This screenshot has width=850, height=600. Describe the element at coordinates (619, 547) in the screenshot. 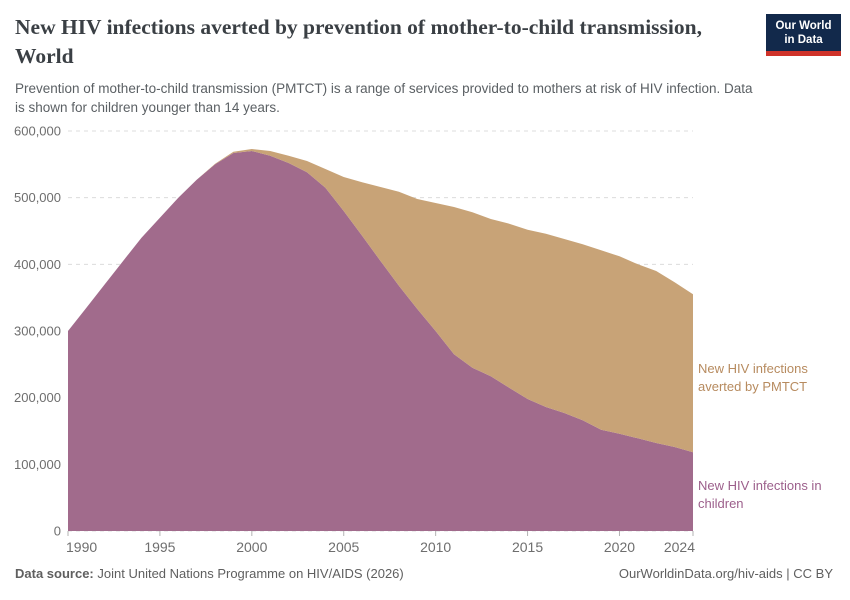

I see `x-axis-tick-label: 2020` at that location.